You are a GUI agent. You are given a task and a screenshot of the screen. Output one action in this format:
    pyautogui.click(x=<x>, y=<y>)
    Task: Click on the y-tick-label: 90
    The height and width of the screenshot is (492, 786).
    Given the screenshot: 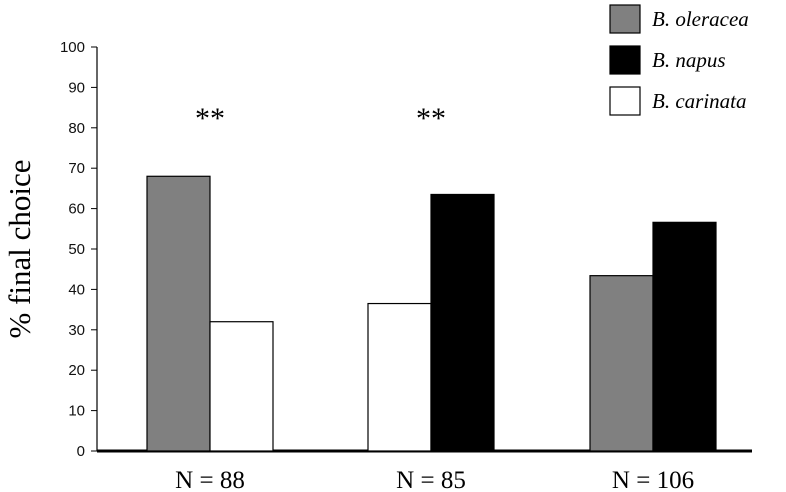 What is the action you would take?
    pyautogui.click(x=76, y=87)
    